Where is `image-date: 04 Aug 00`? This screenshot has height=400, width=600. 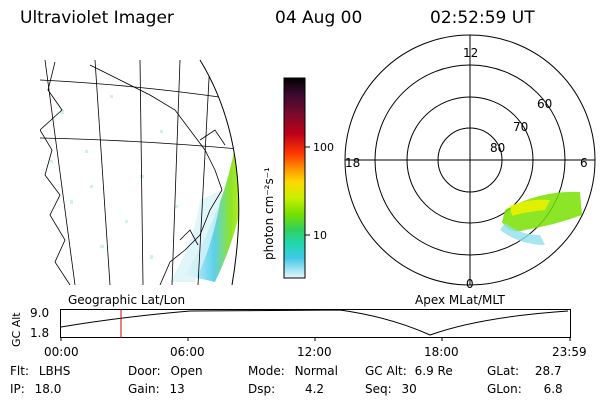 image-date: 04 Aug 00 is located at coordinates (319, 18).